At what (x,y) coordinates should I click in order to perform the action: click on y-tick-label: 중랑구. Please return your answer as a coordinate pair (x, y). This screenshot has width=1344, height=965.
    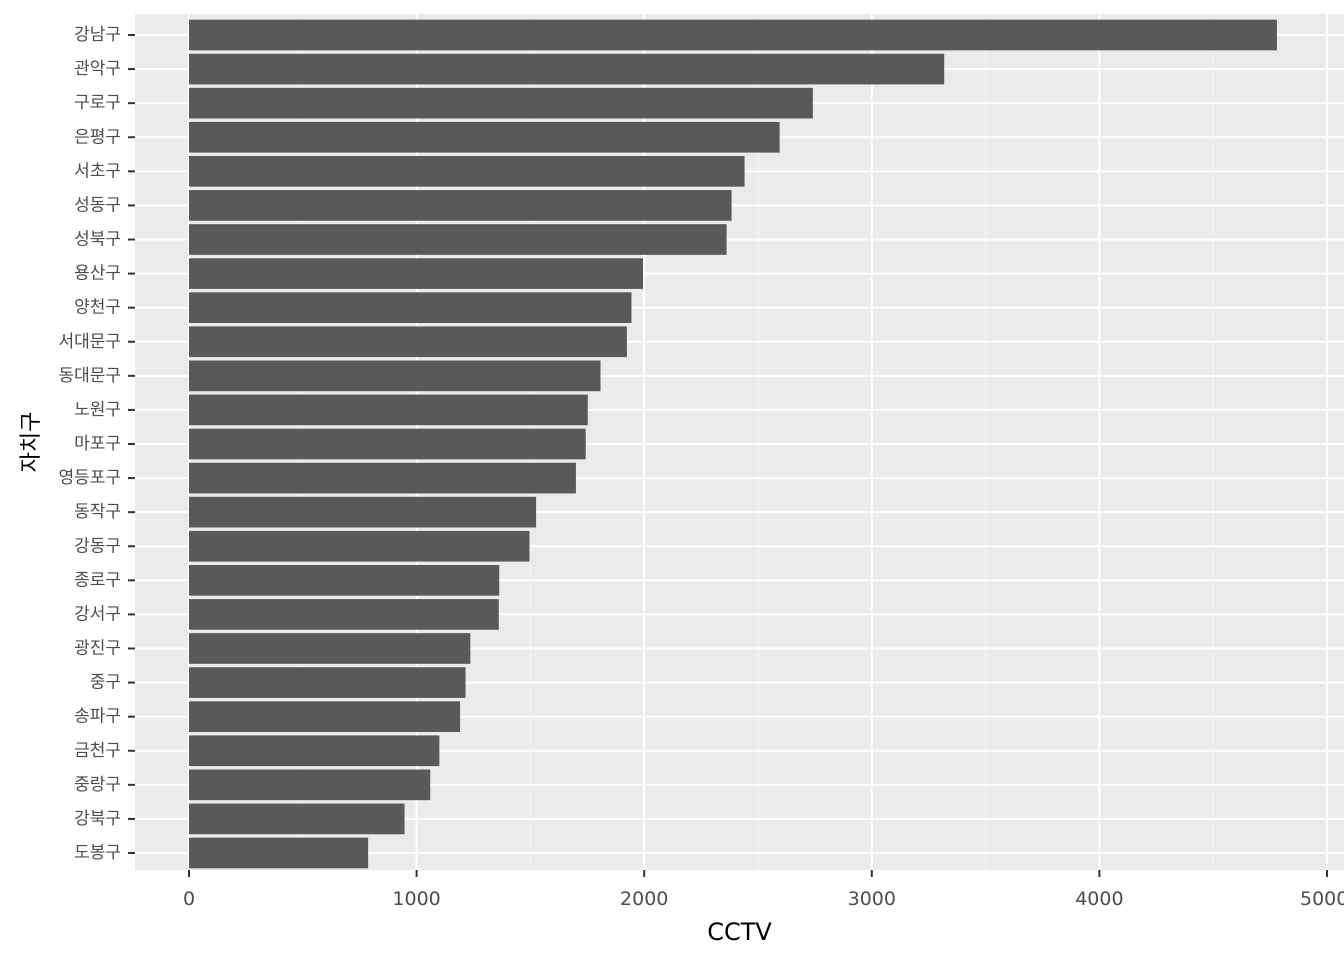
    Looking at the image, I should click on (97, 785).